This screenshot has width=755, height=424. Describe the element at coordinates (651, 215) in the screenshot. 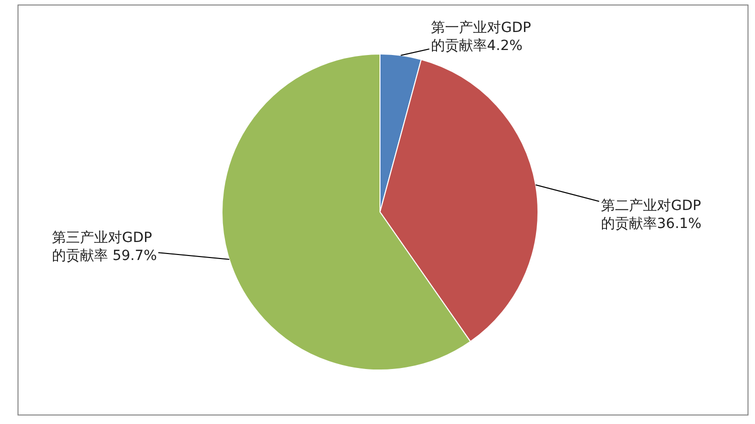

I see `slice-label: 第二产业对GDP 的贡献率36.1%` at that location.